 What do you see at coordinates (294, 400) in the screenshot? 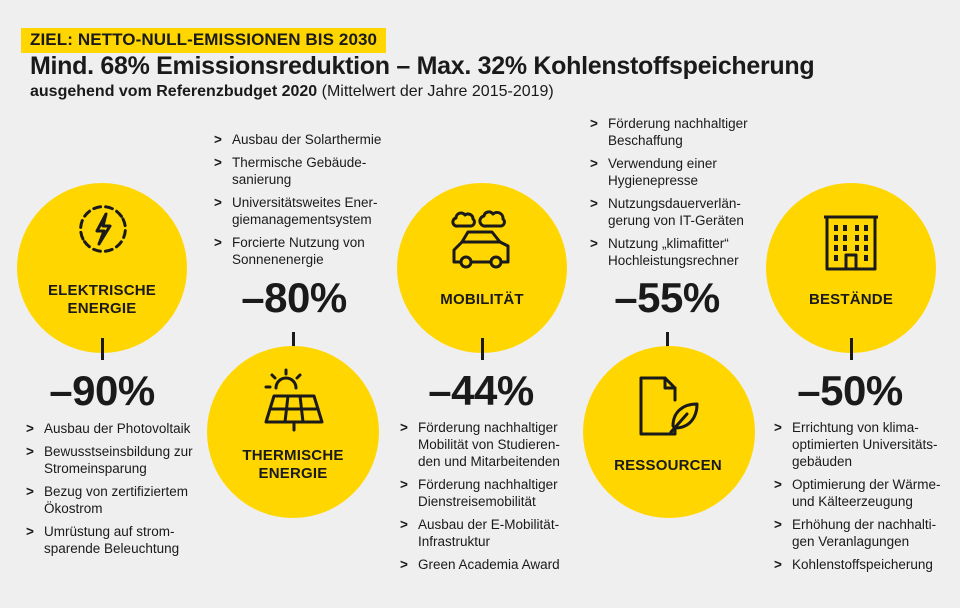
I see `solar-panel-sun-icon` at bounding box center [294, 400].